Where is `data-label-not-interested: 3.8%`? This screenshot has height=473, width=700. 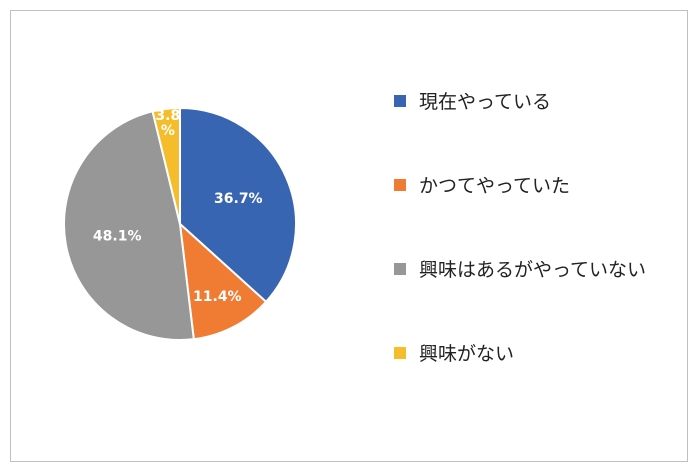
data-label-not-interested: 3.8% is located at coordinates (167, 123).